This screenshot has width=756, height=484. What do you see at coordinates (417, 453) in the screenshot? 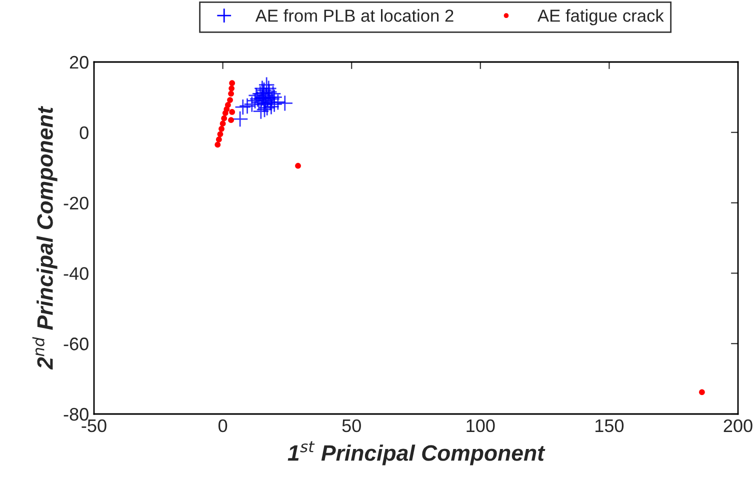
I see `x-axis-title: 1$^{st}$ Principal Component` at bounding box center [417, 453].